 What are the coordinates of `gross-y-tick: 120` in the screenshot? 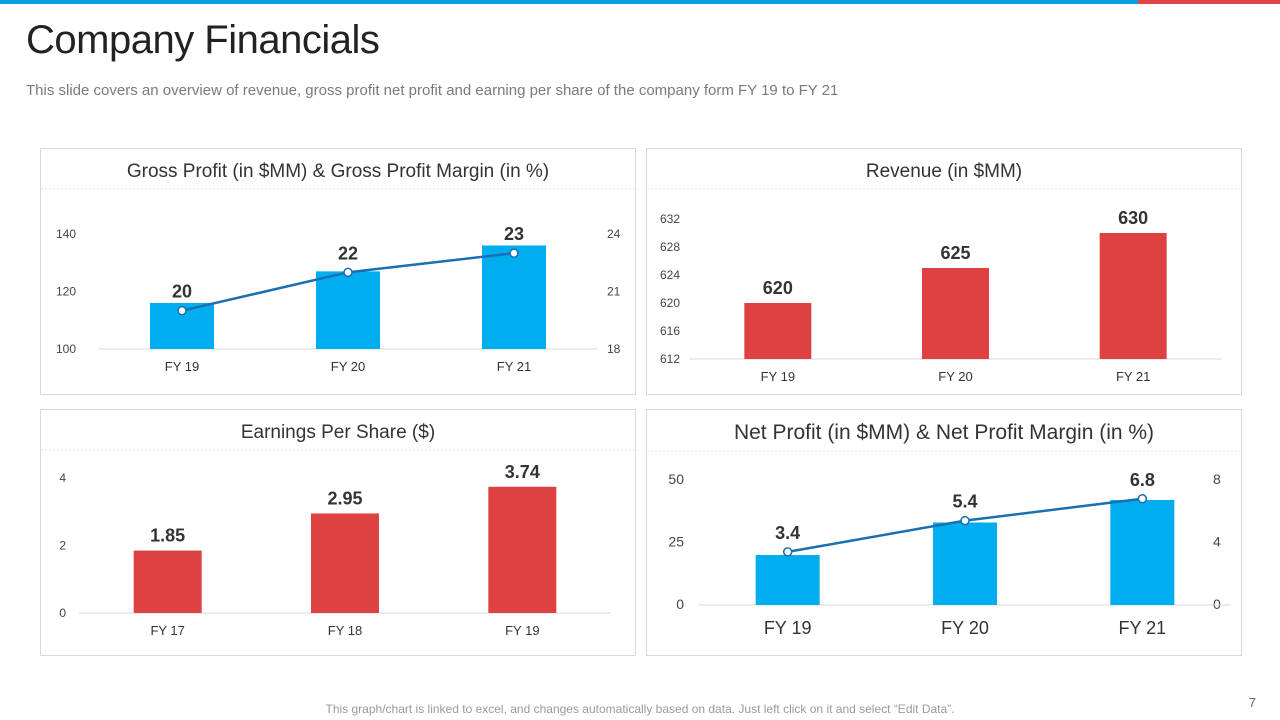 It's located at (66, 292).